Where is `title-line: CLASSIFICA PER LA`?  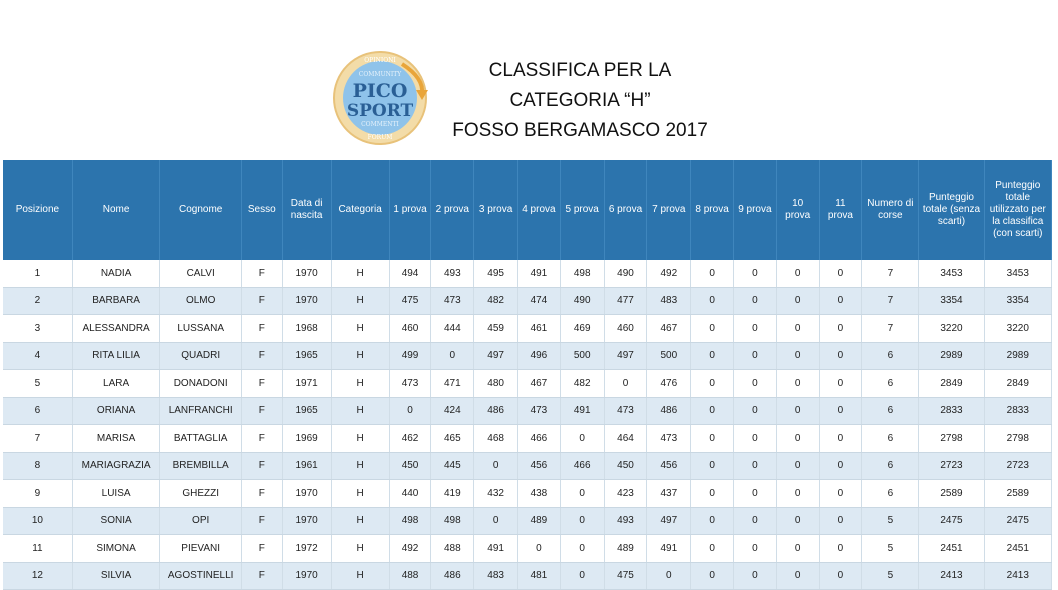 title-line: CLASSIFICA PER LA is located at coordinates (580, 70).